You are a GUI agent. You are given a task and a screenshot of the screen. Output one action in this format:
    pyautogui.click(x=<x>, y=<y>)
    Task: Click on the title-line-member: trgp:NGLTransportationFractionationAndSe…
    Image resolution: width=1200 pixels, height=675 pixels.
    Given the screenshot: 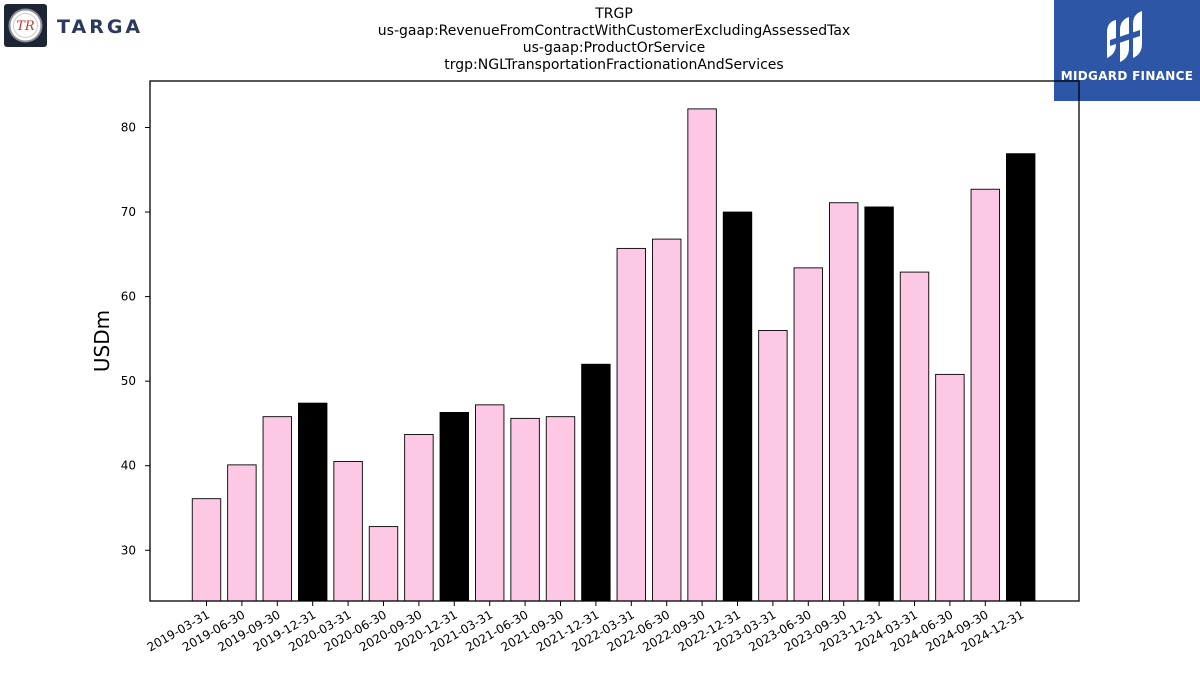 What is the action you would take?
    pyautogui.click(x=614, y=65)
    